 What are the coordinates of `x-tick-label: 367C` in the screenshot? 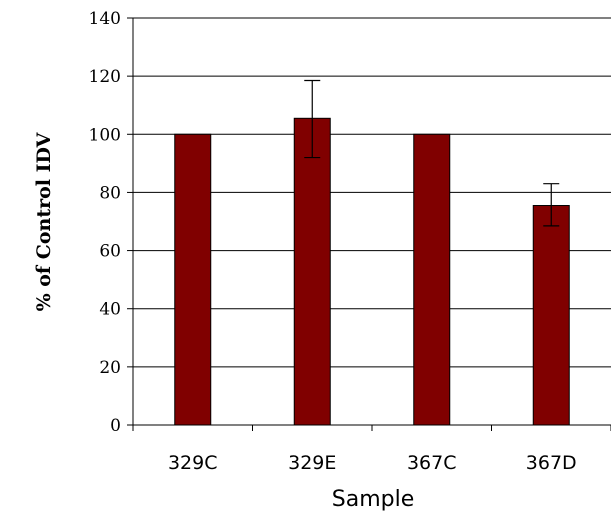 It's located at (432, 463).